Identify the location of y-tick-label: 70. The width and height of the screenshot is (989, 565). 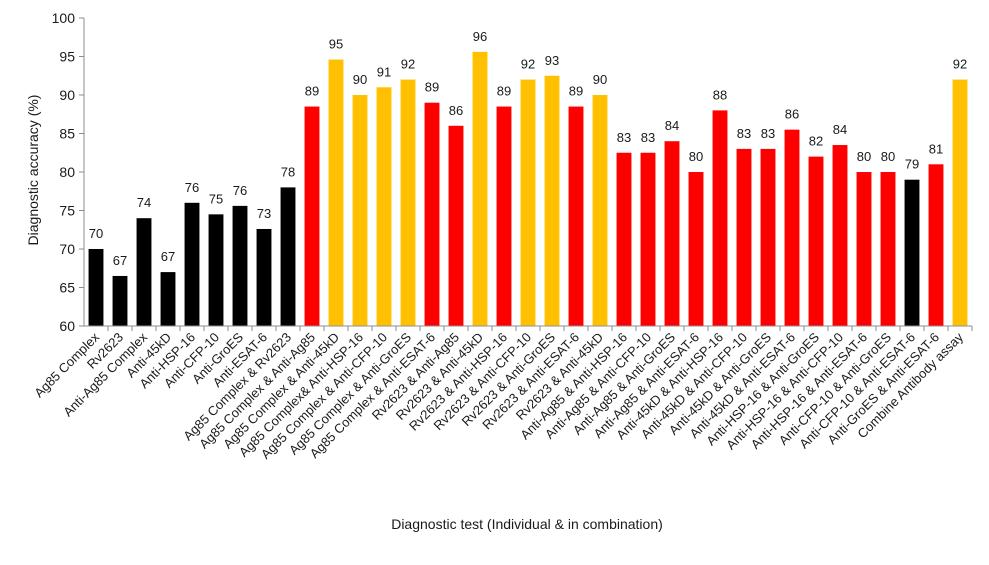
(67, 249).